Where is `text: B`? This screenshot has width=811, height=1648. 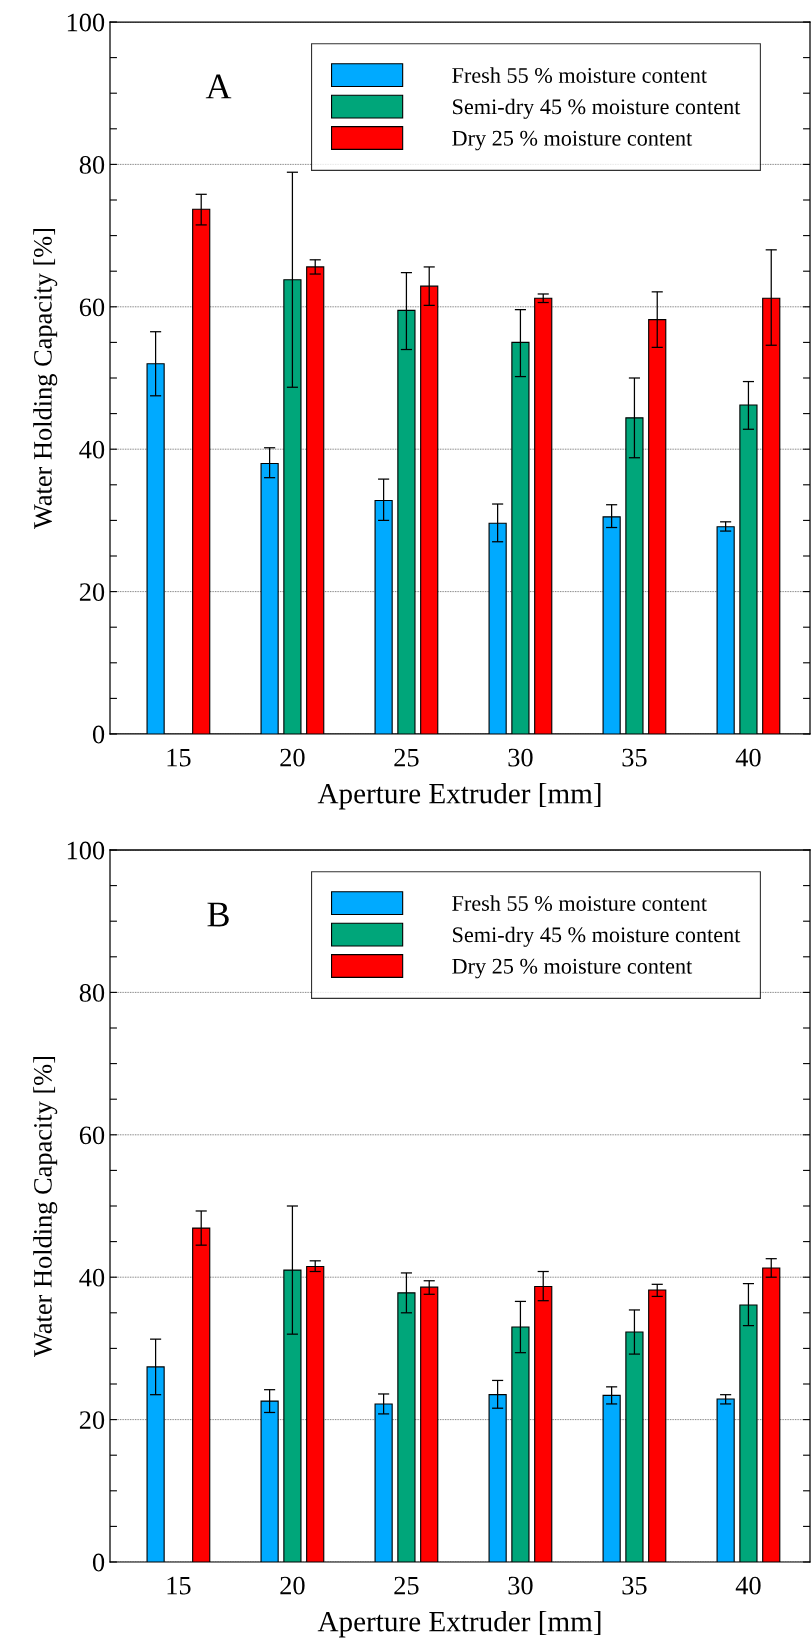 text: B is located at coordinates (218, 914).